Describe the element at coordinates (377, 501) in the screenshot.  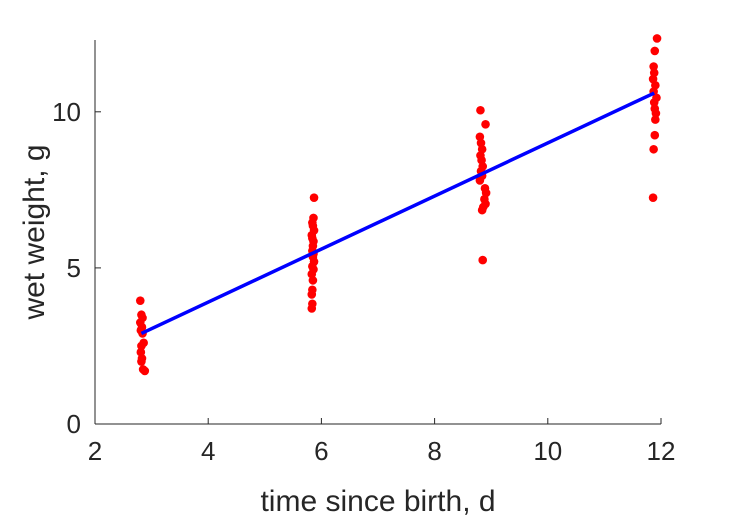
I see `x-axis-label: time since birth, d` at that location.